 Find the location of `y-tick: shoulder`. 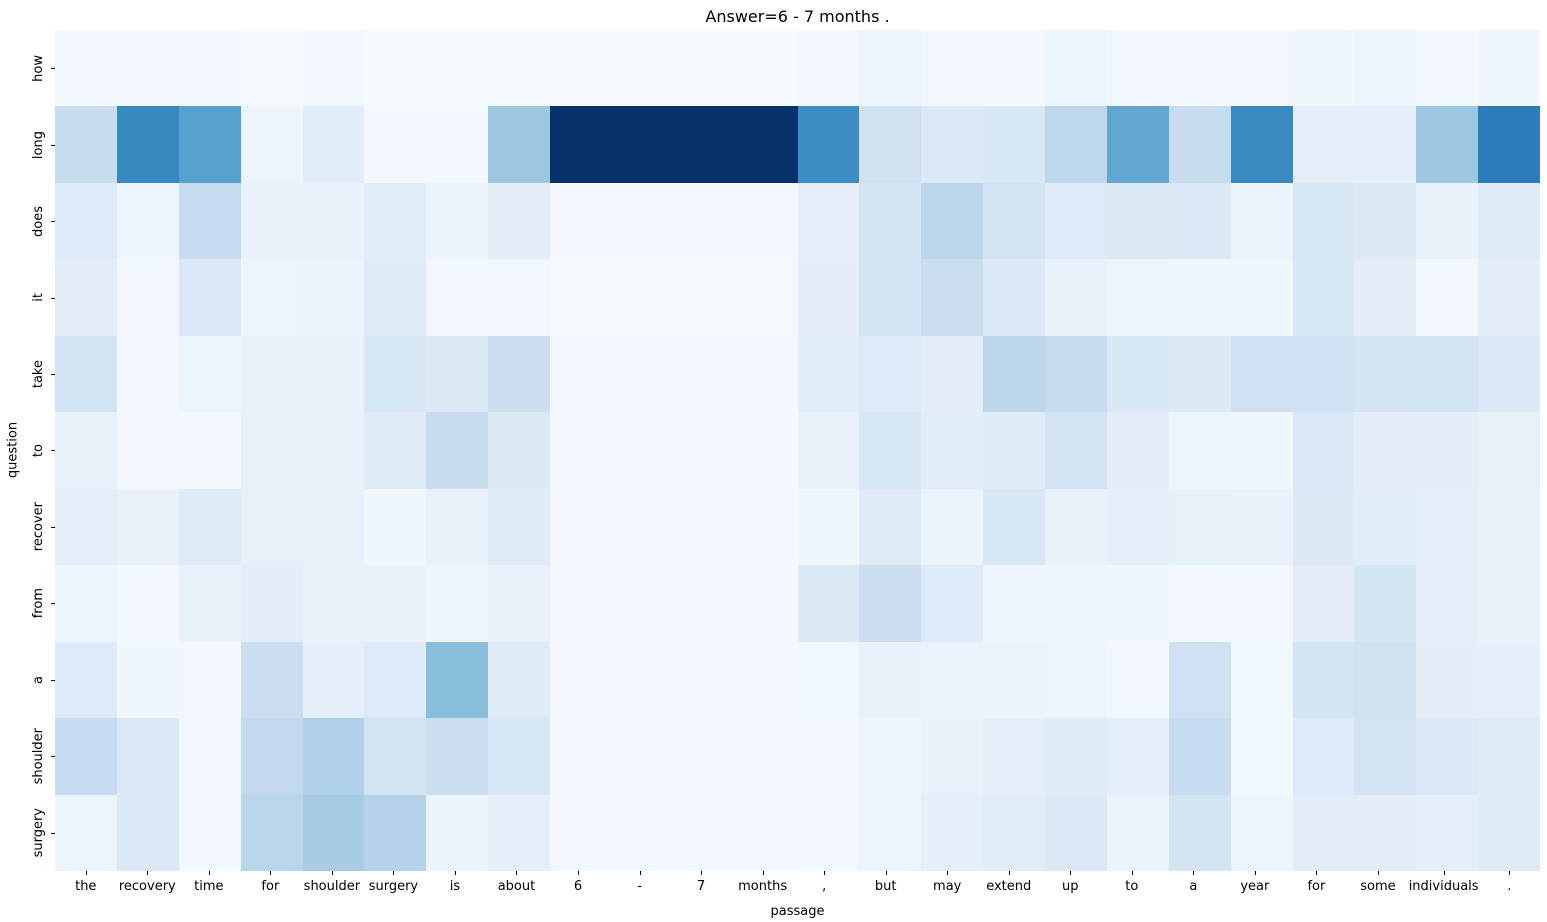

y-tick: shoulder is located at coordinates (42, 756).